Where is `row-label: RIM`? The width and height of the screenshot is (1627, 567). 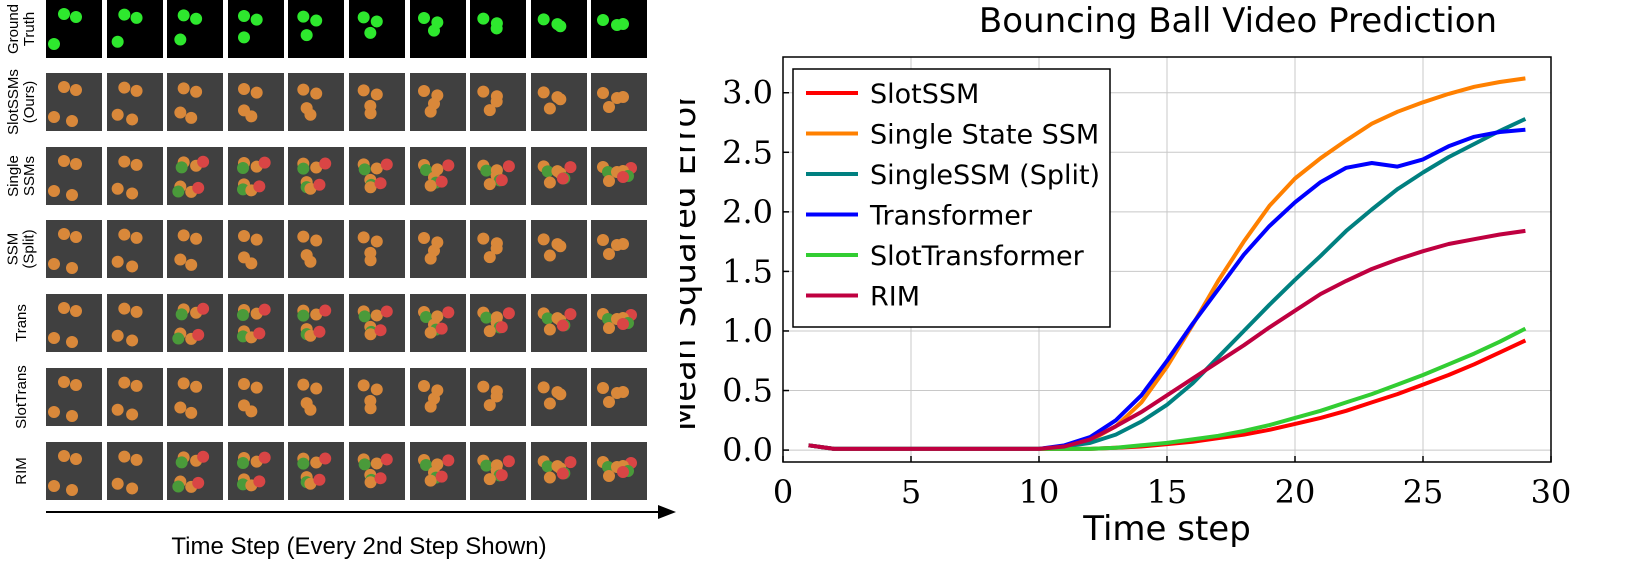
row-label: RIM is located at coordinates (22, 471).